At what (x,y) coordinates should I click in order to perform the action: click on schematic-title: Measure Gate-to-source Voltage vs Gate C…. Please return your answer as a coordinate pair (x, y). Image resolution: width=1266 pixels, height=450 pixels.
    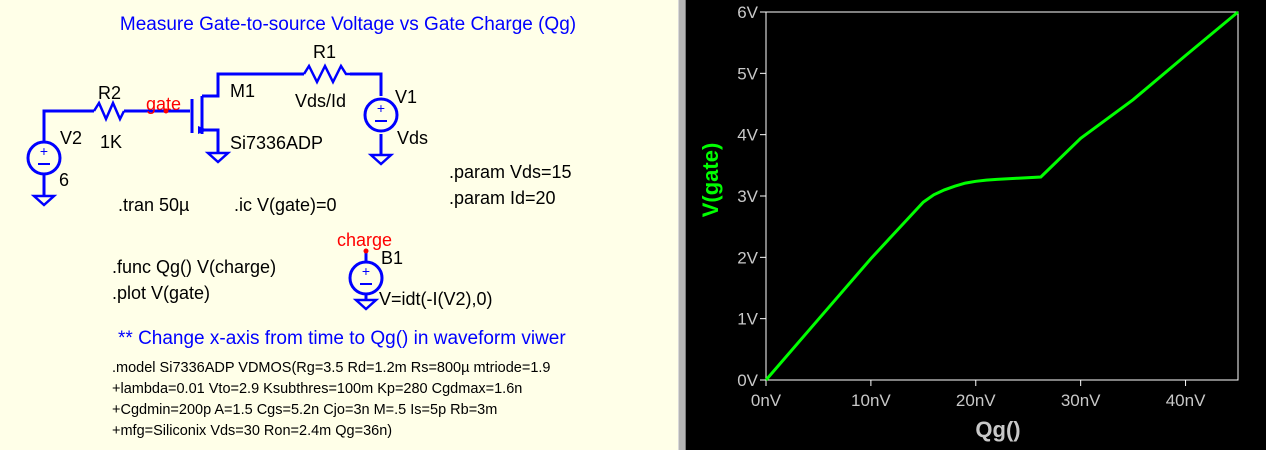
    Looking at the image, I should click on (348, 24).